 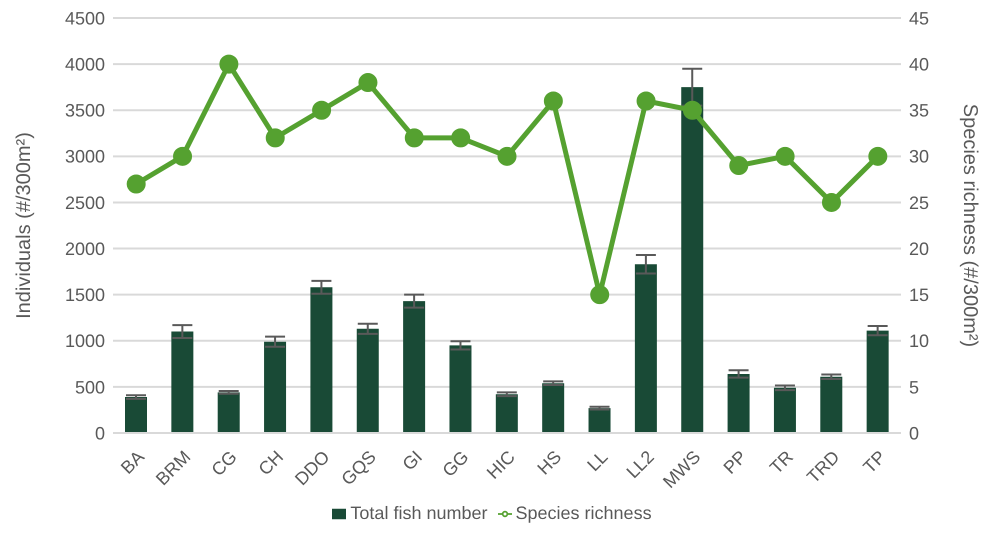 I want to click on y-tick-label: 3000, so click(x=84, y=156).